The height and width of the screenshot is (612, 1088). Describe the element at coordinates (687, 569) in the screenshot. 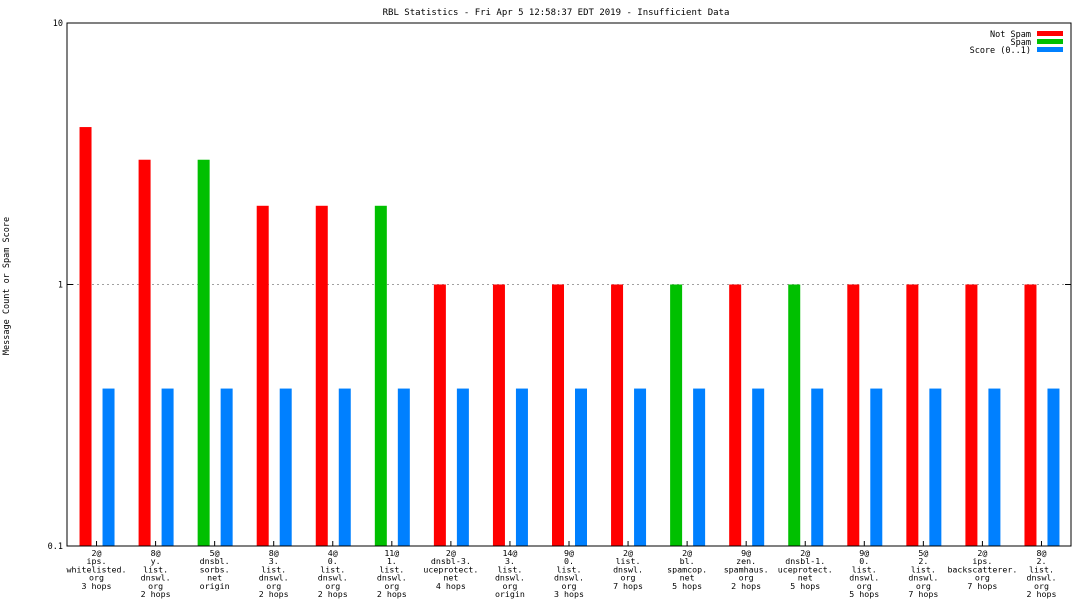

I see `x-category-line: spamcop.` at that location.